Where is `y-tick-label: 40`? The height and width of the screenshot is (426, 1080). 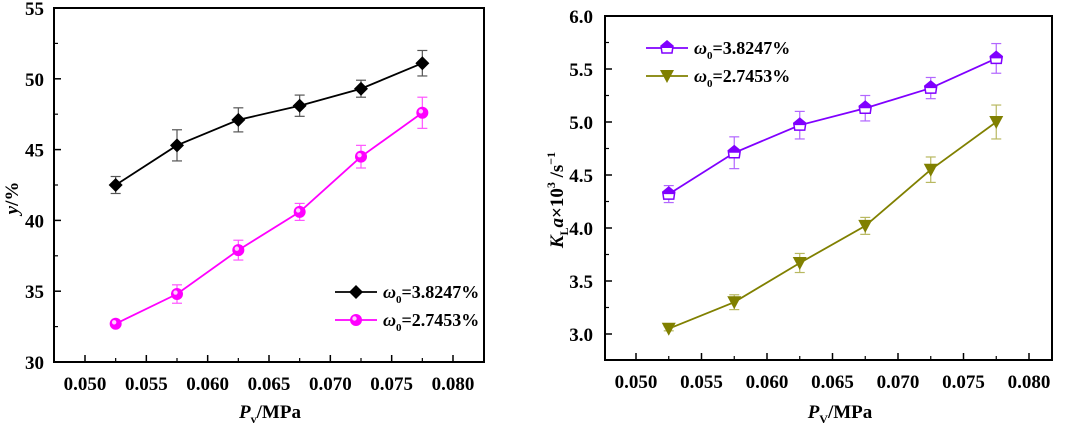
y-tick-label: 40 is located at coordinates (34, 221).